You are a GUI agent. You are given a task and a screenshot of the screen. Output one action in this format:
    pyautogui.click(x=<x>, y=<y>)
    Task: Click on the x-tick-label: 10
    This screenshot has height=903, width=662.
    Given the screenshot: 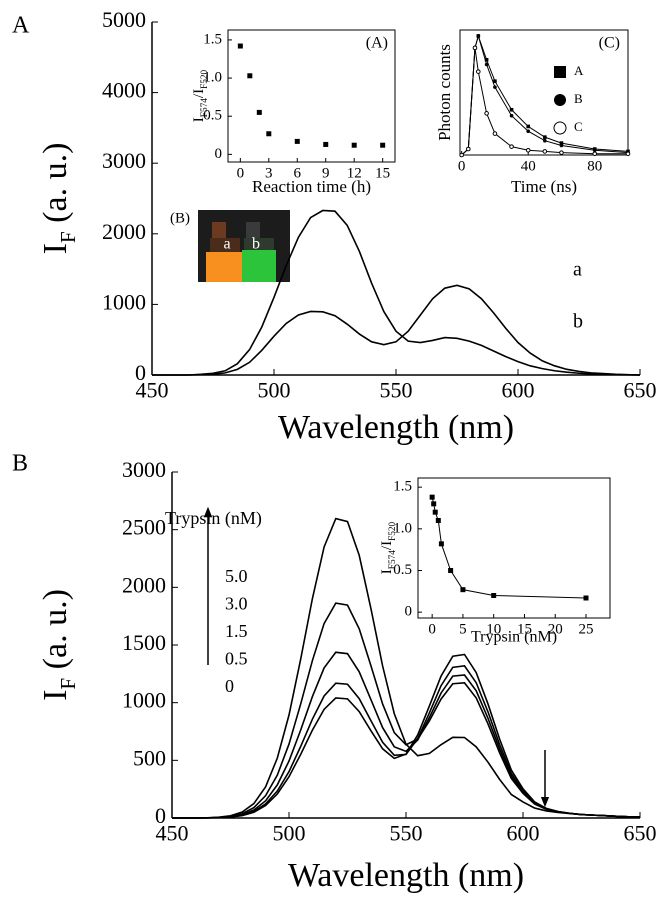 What is the action you would take?
    pyautogui.click(x=493, y=629)
    